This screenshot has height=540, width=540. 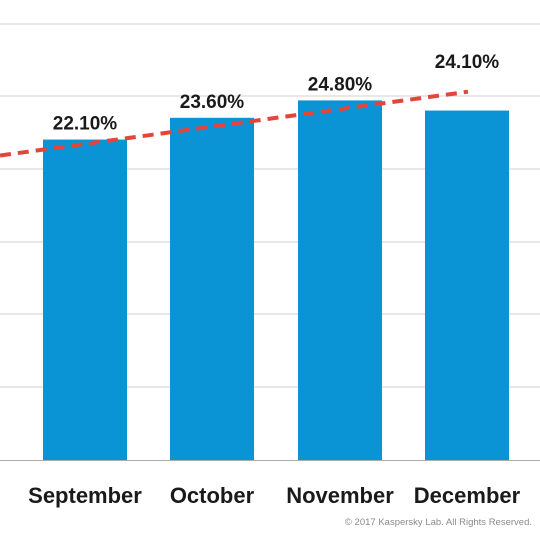 What do you see at coordinates (85, 300) in the screenshot?
I see `bar-september` at bounding box center [85, 300].